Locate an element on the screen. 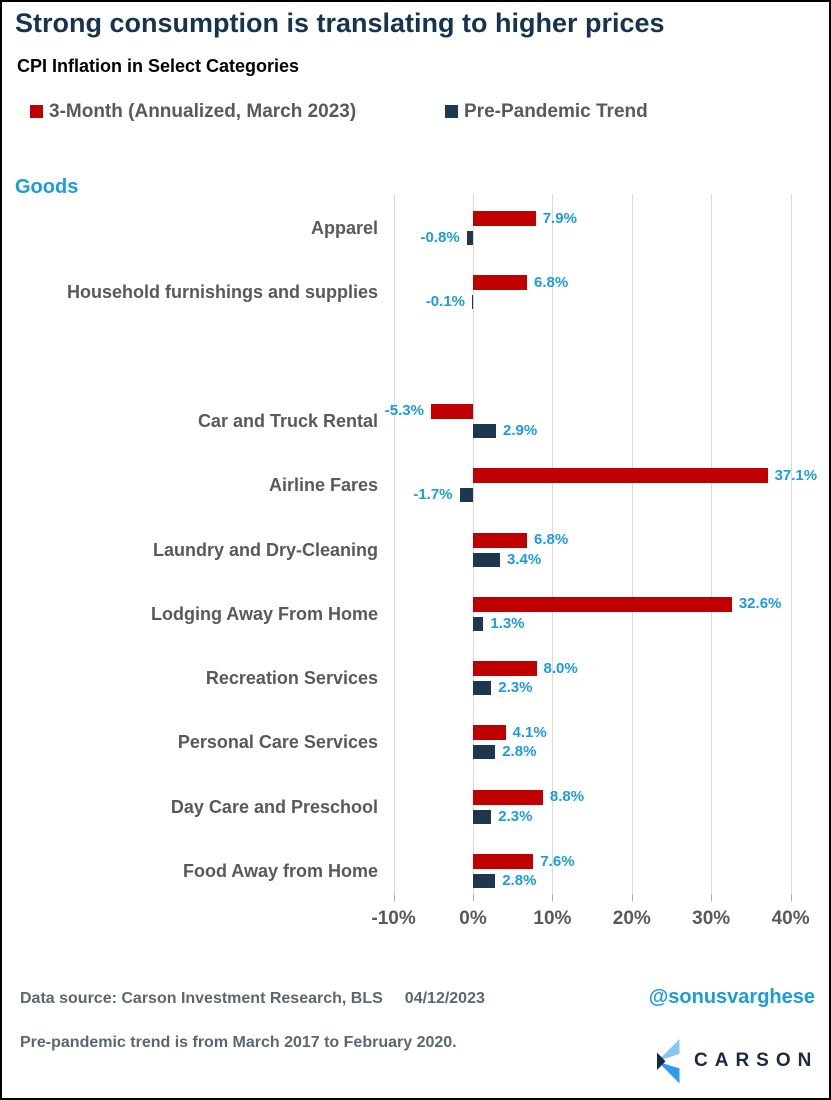 The height and width of the screenshot is (1100, 831). value-label: 7.6% is located at coordinates (557, 861).